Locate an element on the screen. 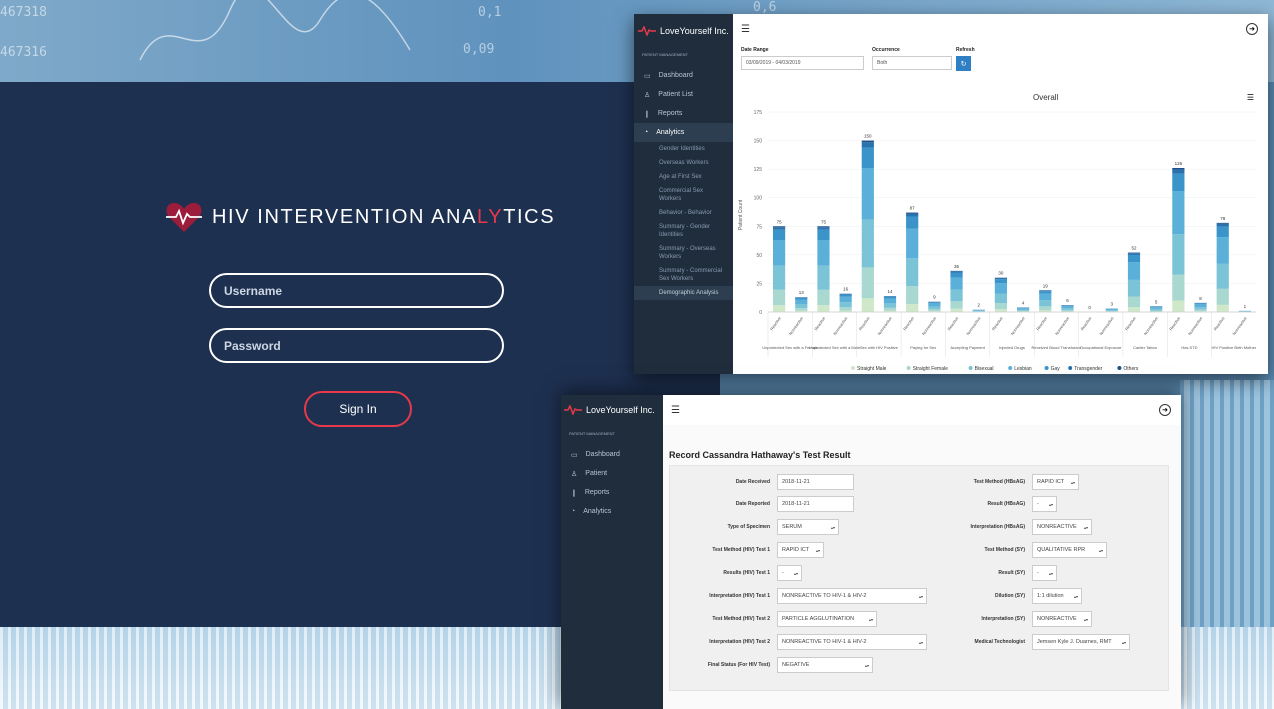  group-label: Received Blood Transfusion is located at coordinates (1056, 347).